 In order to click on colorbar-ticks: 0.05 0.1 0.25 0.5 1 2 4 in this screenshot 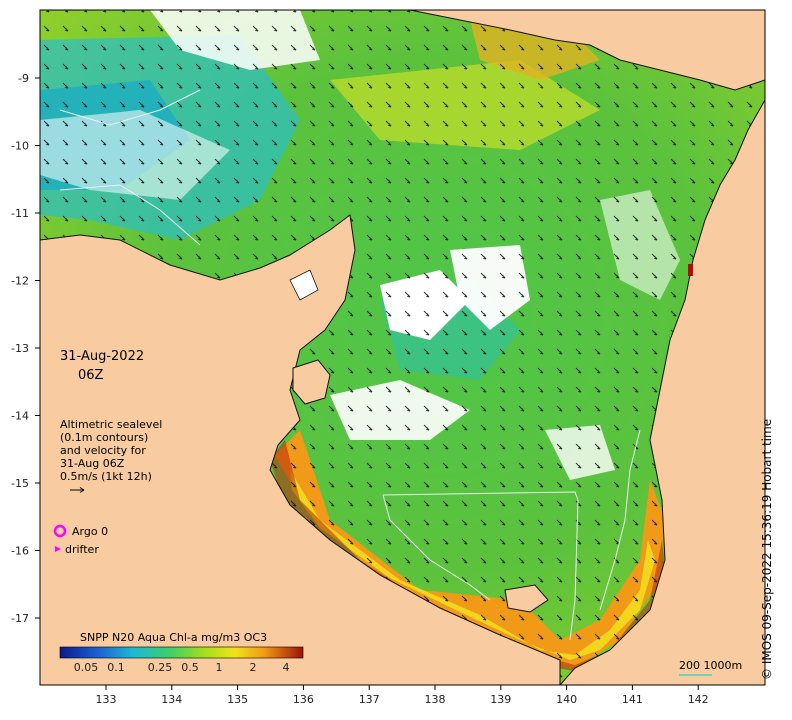, I will do `click(182, 667)`.